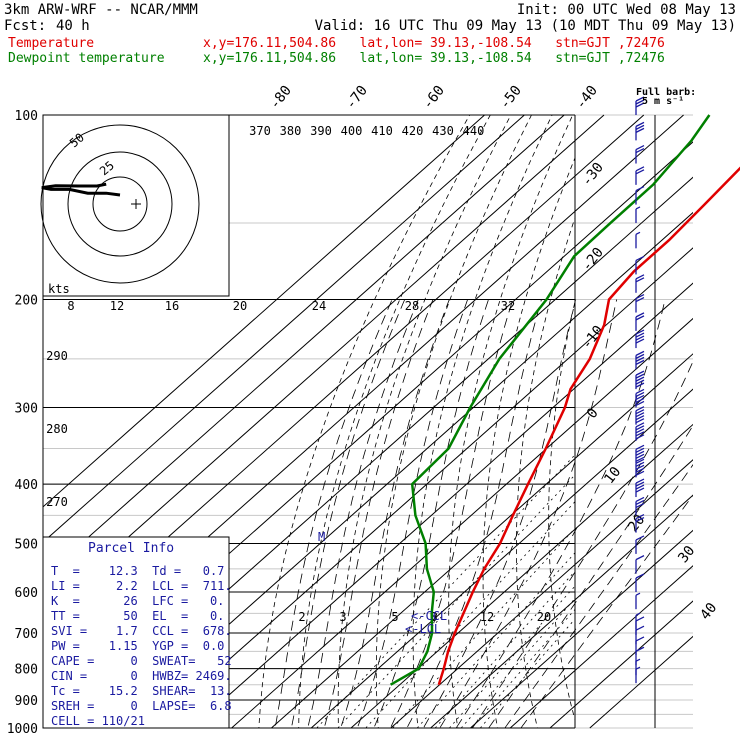 Image resolution: width=740 pixels, height=740 pixels. Describe the element at coordinates (663, 101) in the screenshot. I see `barb-note-line2: 5 m s⁻¹` at that location.